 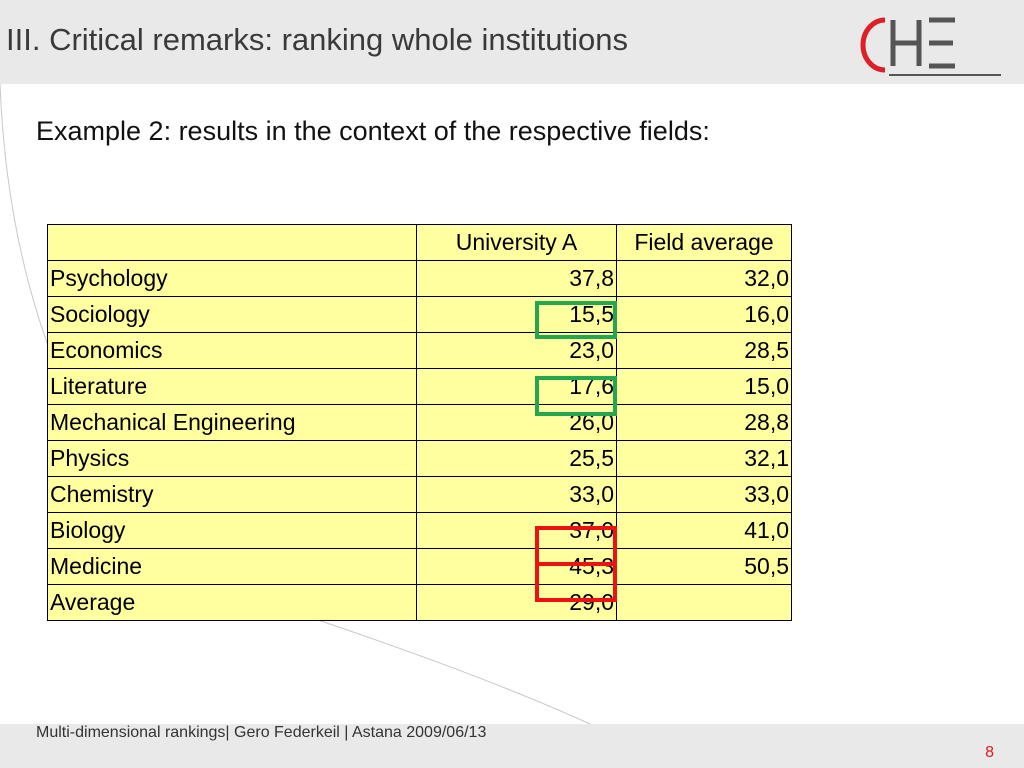 What do you see at coordinates (516, 458) in the screenshot?
I see `university-a-cell: 25,5` at bounding box center [516, 458].